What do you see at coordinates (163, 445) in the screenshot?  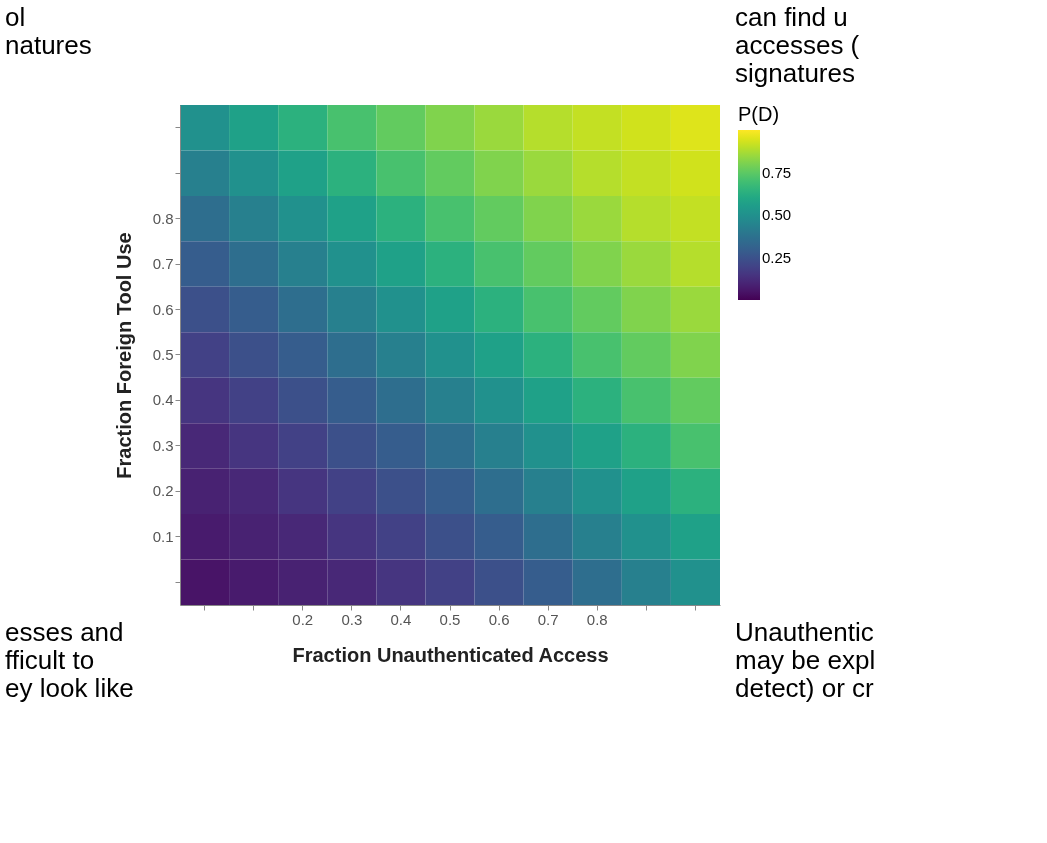 I see `y-tick-label: 0.3` at bounding box center [163, 445].